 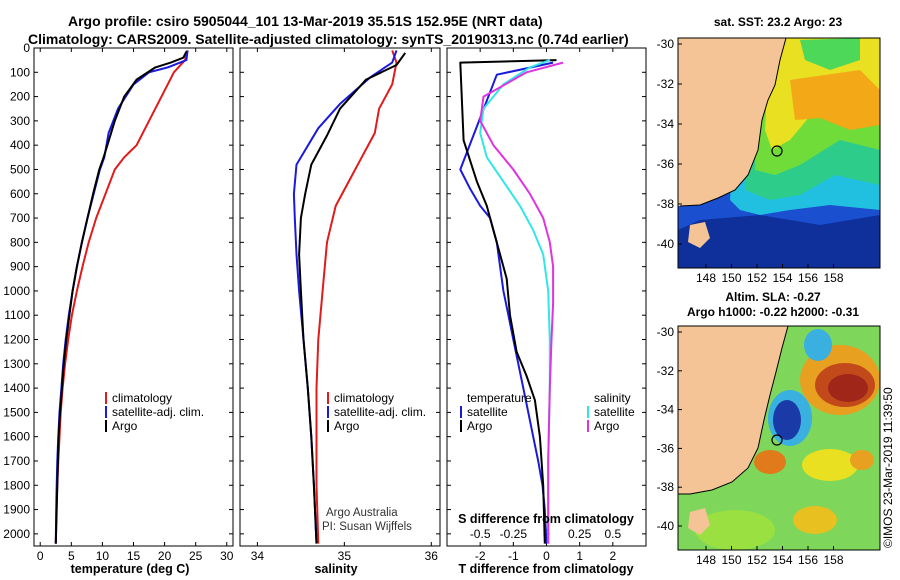 What do you see at coordinates (666, 164) in the screenshot?
I see `map-lat-label: -36` at bounding box center [666, 164].